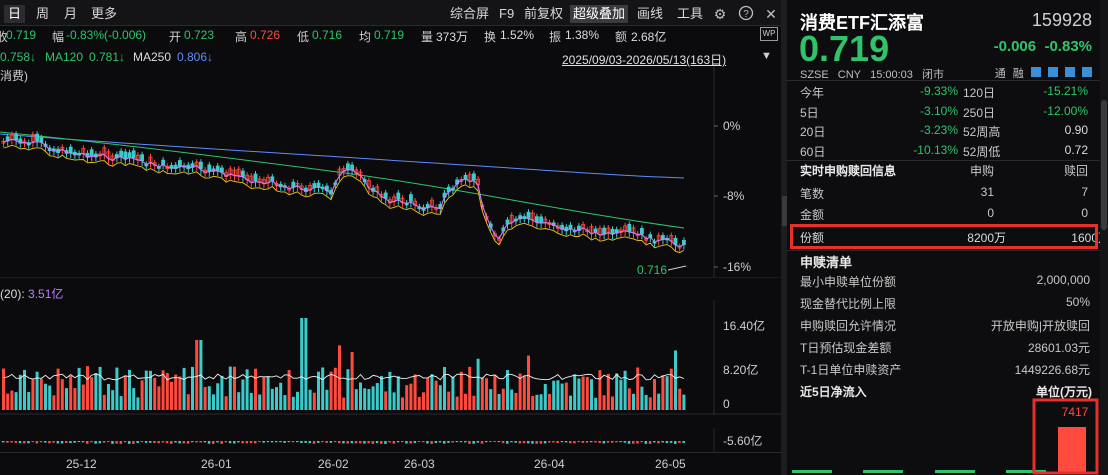 The image size is (1108, 475). I want to click on wp-icon: WP, so click(769, 34).